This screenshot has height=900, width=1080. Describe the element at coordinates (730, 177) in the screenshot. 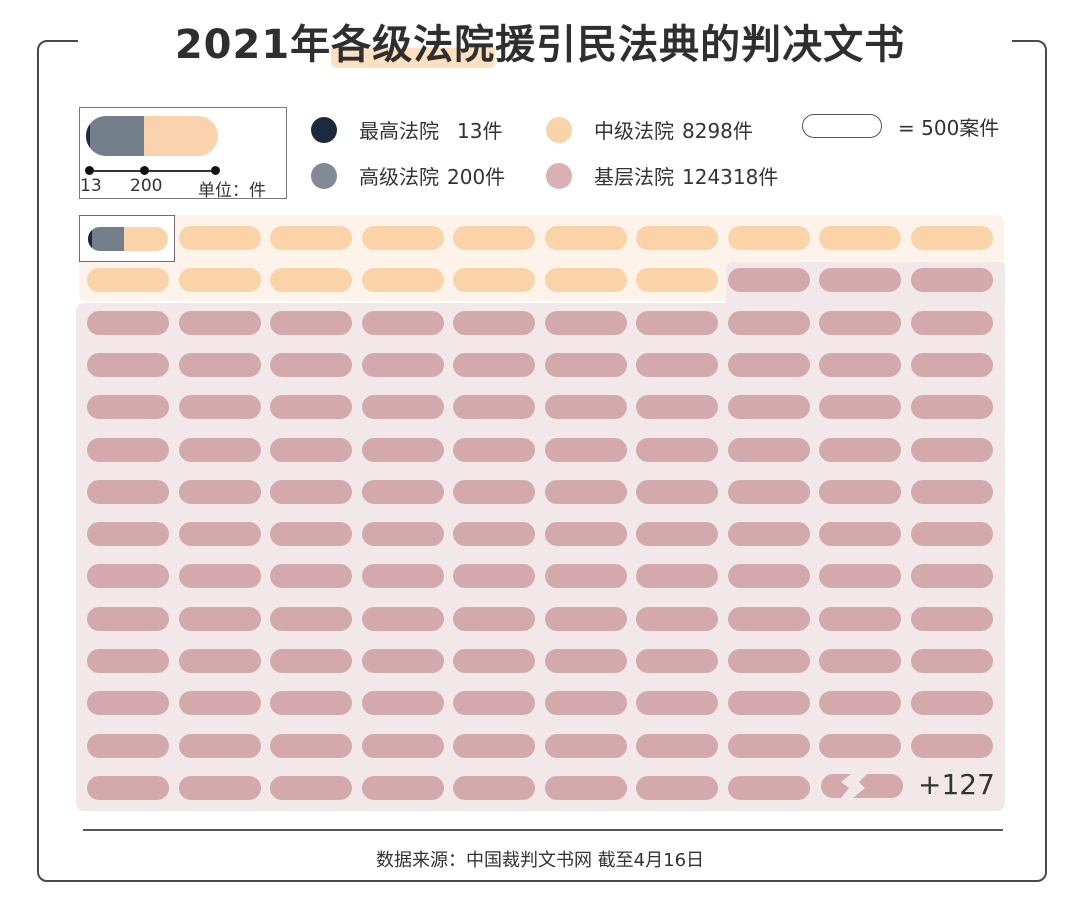

I see `legend-count: 124318件` at that location.